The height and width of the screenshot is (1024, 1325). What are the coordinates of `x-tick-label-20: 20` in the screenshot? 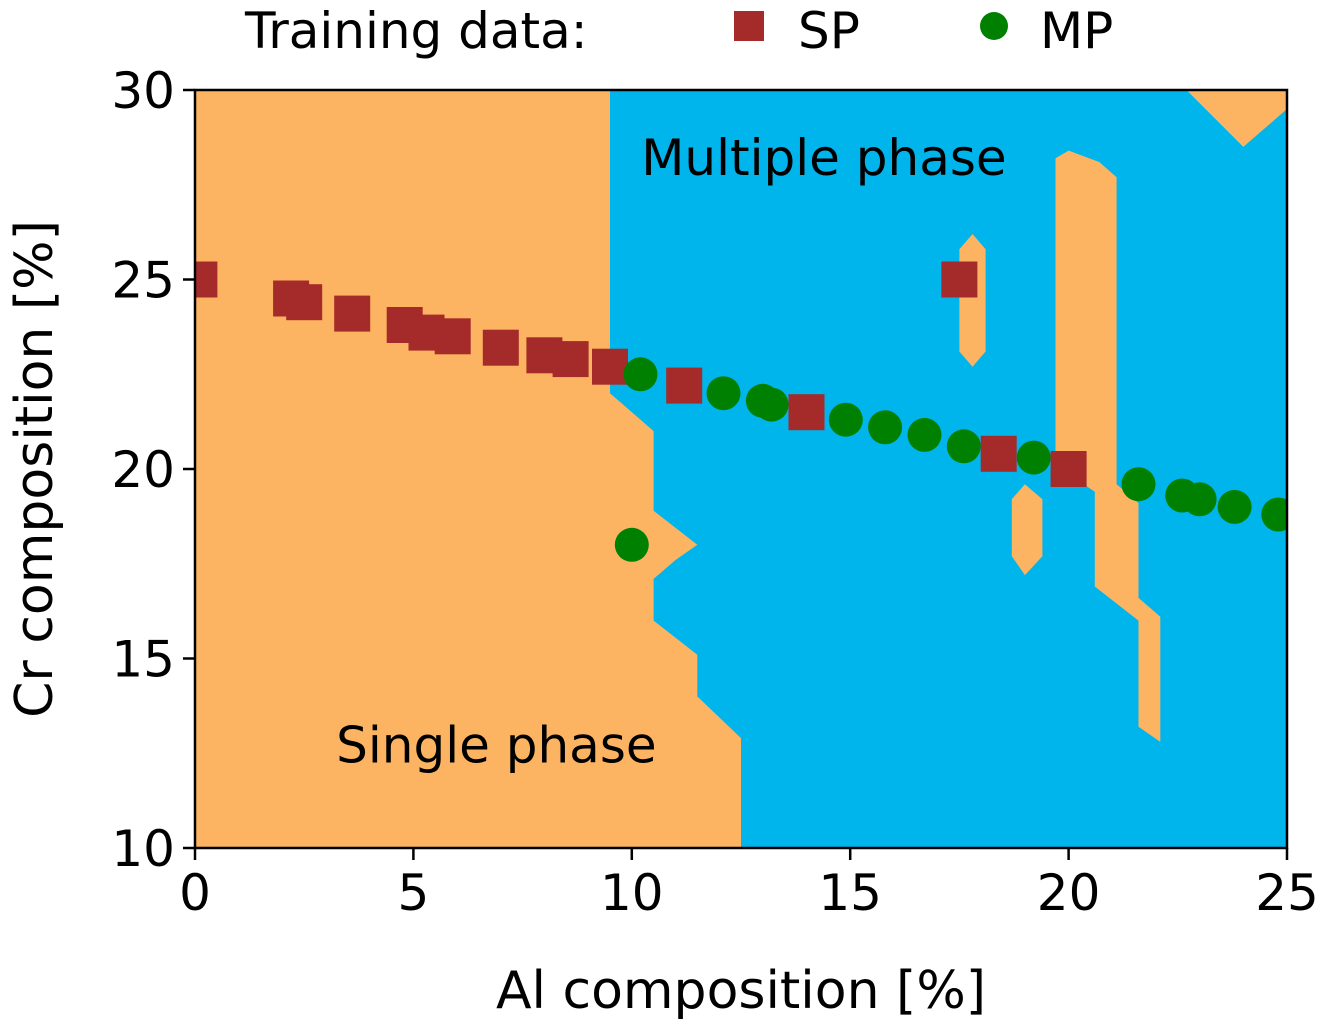 It's located at (1069, 893).